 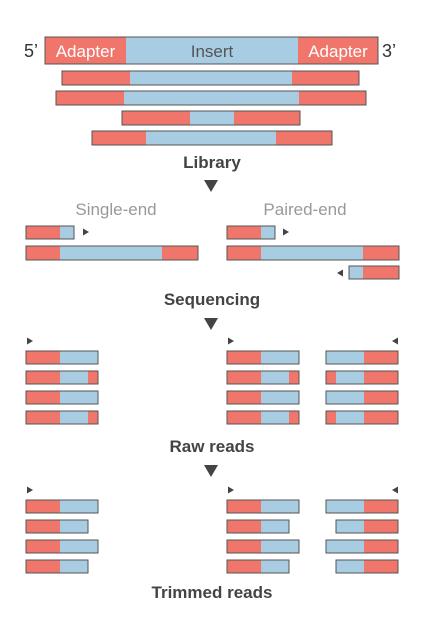 I want to click on insert-block, so click(x=212, y=50).